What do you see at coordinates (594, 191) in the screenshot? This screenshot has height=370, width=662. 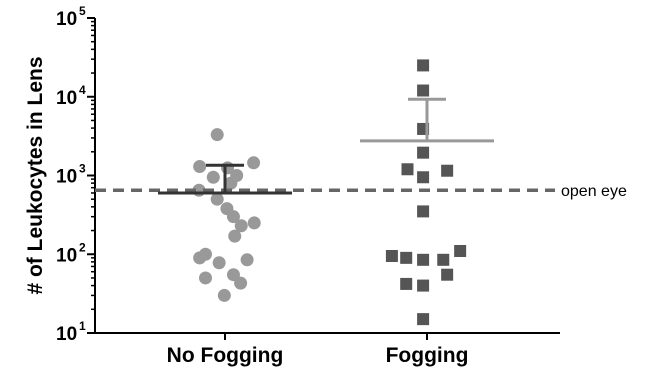 I see `reference-line-label: open eye` at bounding box center [594, 191].